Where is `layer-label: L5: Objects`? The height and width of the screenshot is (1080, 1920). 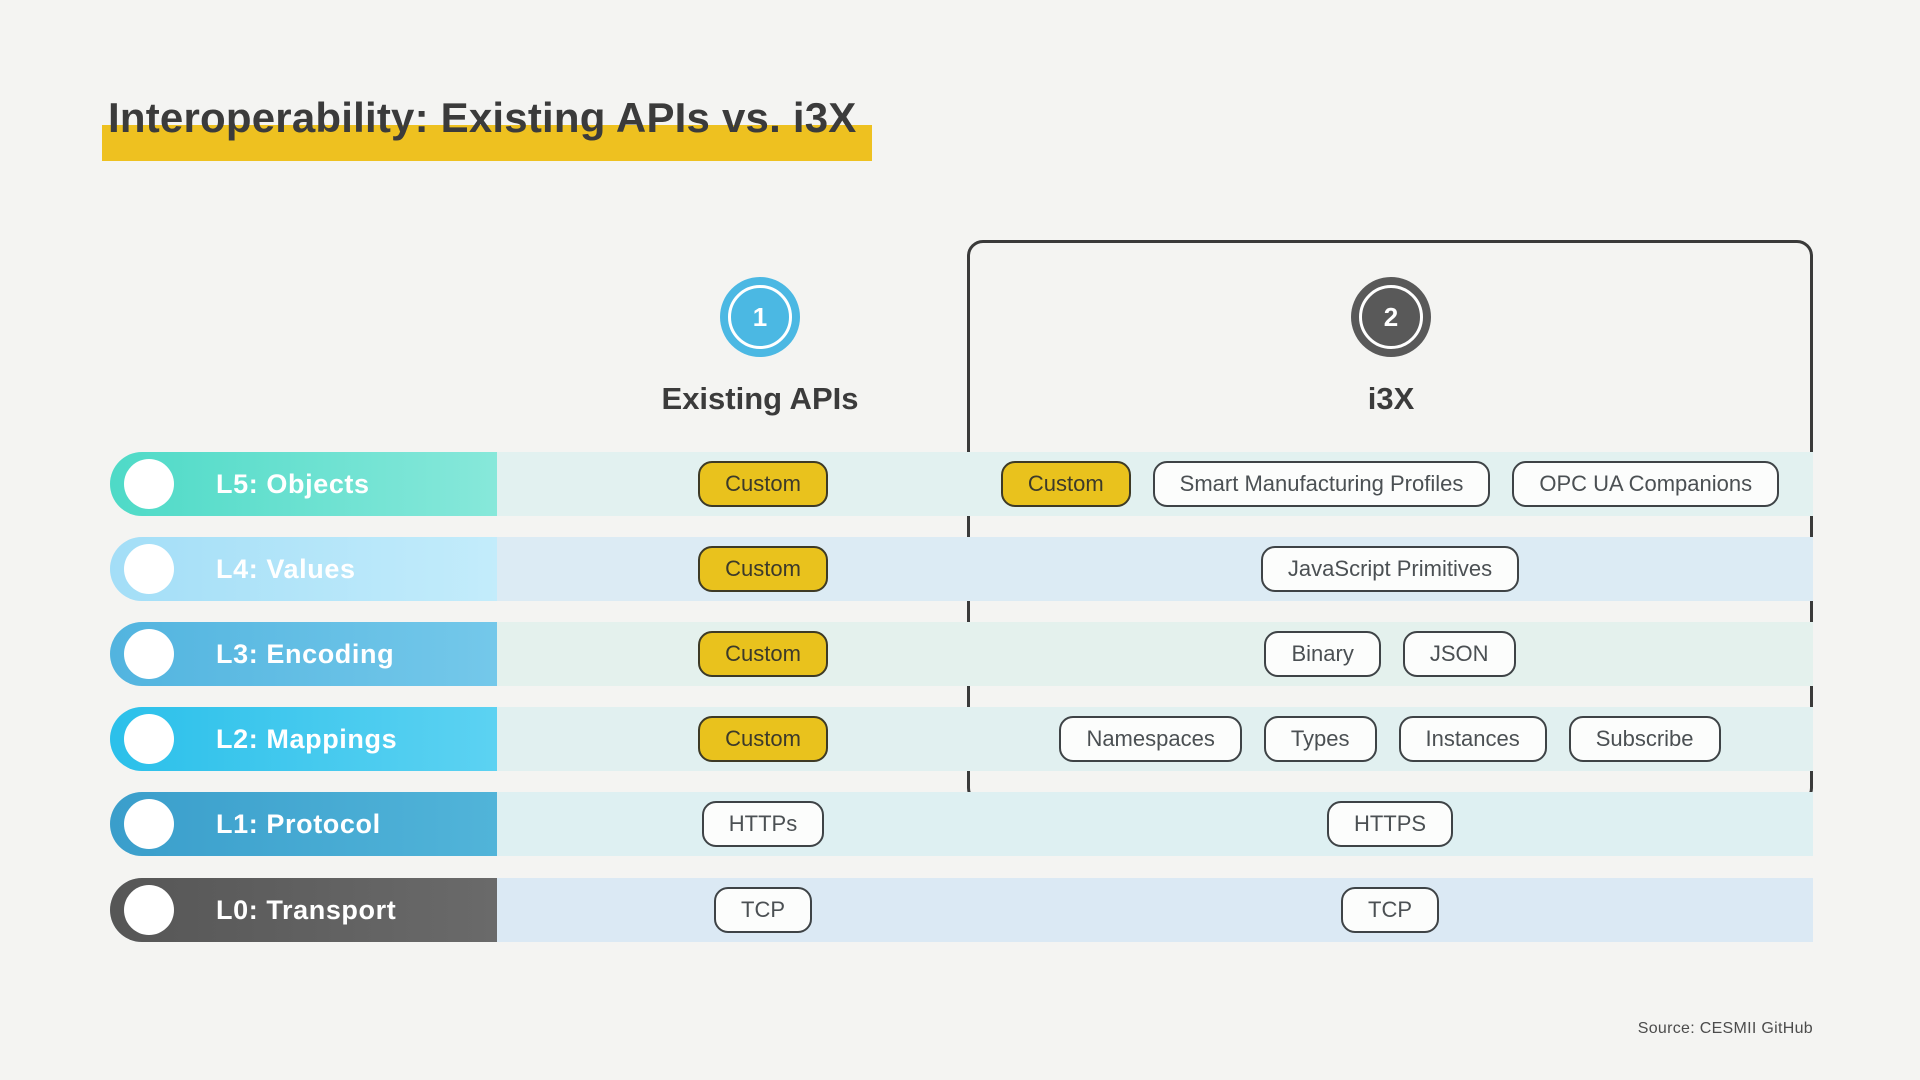
layer-label: L5: Objects is located at coordinates (303, 484).